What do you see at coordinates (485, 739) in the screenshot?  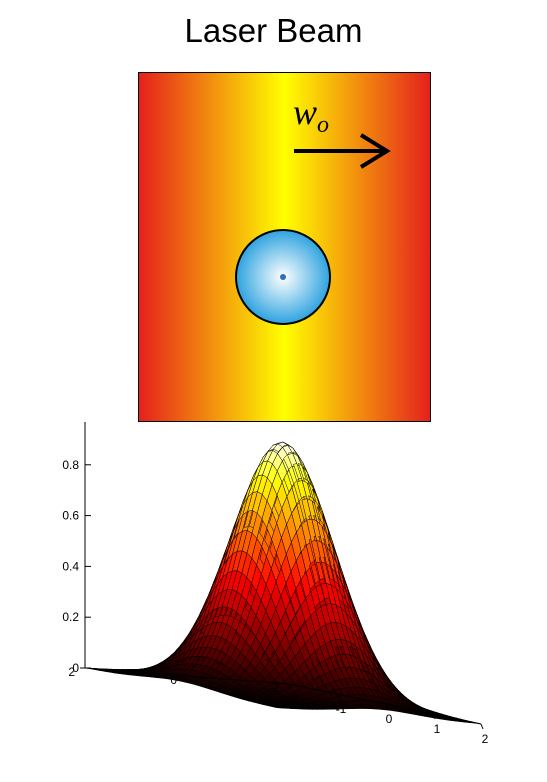 I see `x-tick-label: 2` at bounding box center [485, 739].